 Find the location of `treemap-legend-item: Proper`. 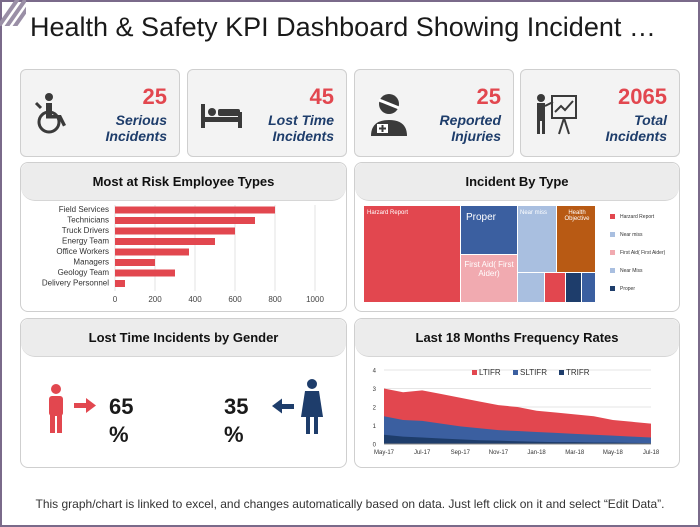

treemap-legend-item: Proper is located at coordinates (622, 289).